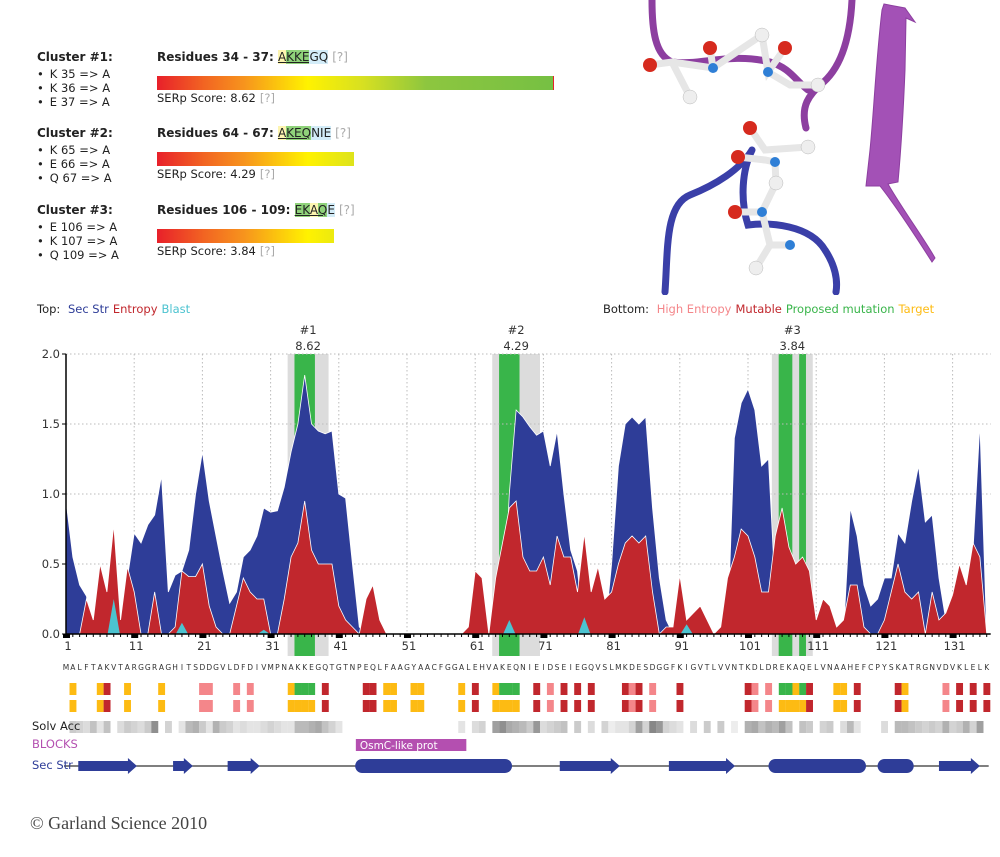 This screenshot has height=857, width=1000. I want to click on serp-score: SERp Score: 4.29 [?], so click(216, 174).